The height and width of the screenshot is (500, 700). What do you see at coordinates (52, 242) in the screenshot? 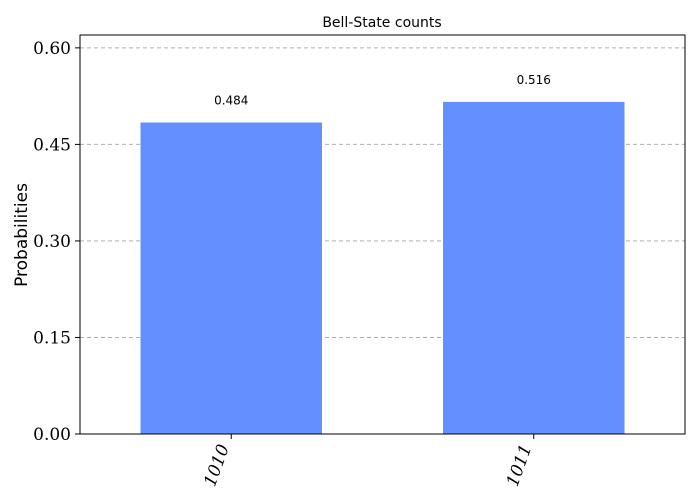
I see `y-tick-label: 0.30` at bounding box center [52, 242].